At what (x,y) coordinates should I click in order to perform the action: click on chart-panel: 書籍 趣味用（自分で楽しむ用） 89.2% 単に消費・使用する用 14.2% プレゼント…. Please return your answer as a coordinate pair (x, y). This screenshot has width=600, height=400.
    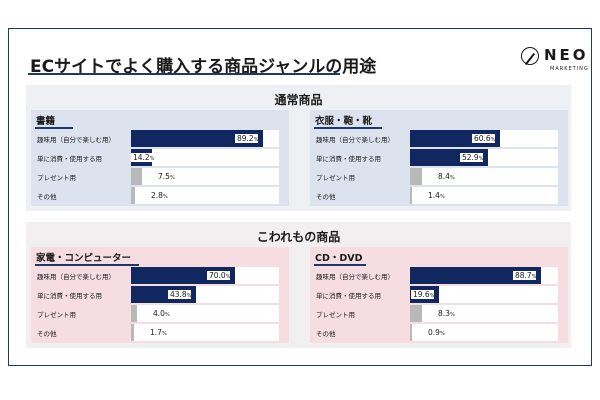
    Looking at the image, I should click on (160, 158).